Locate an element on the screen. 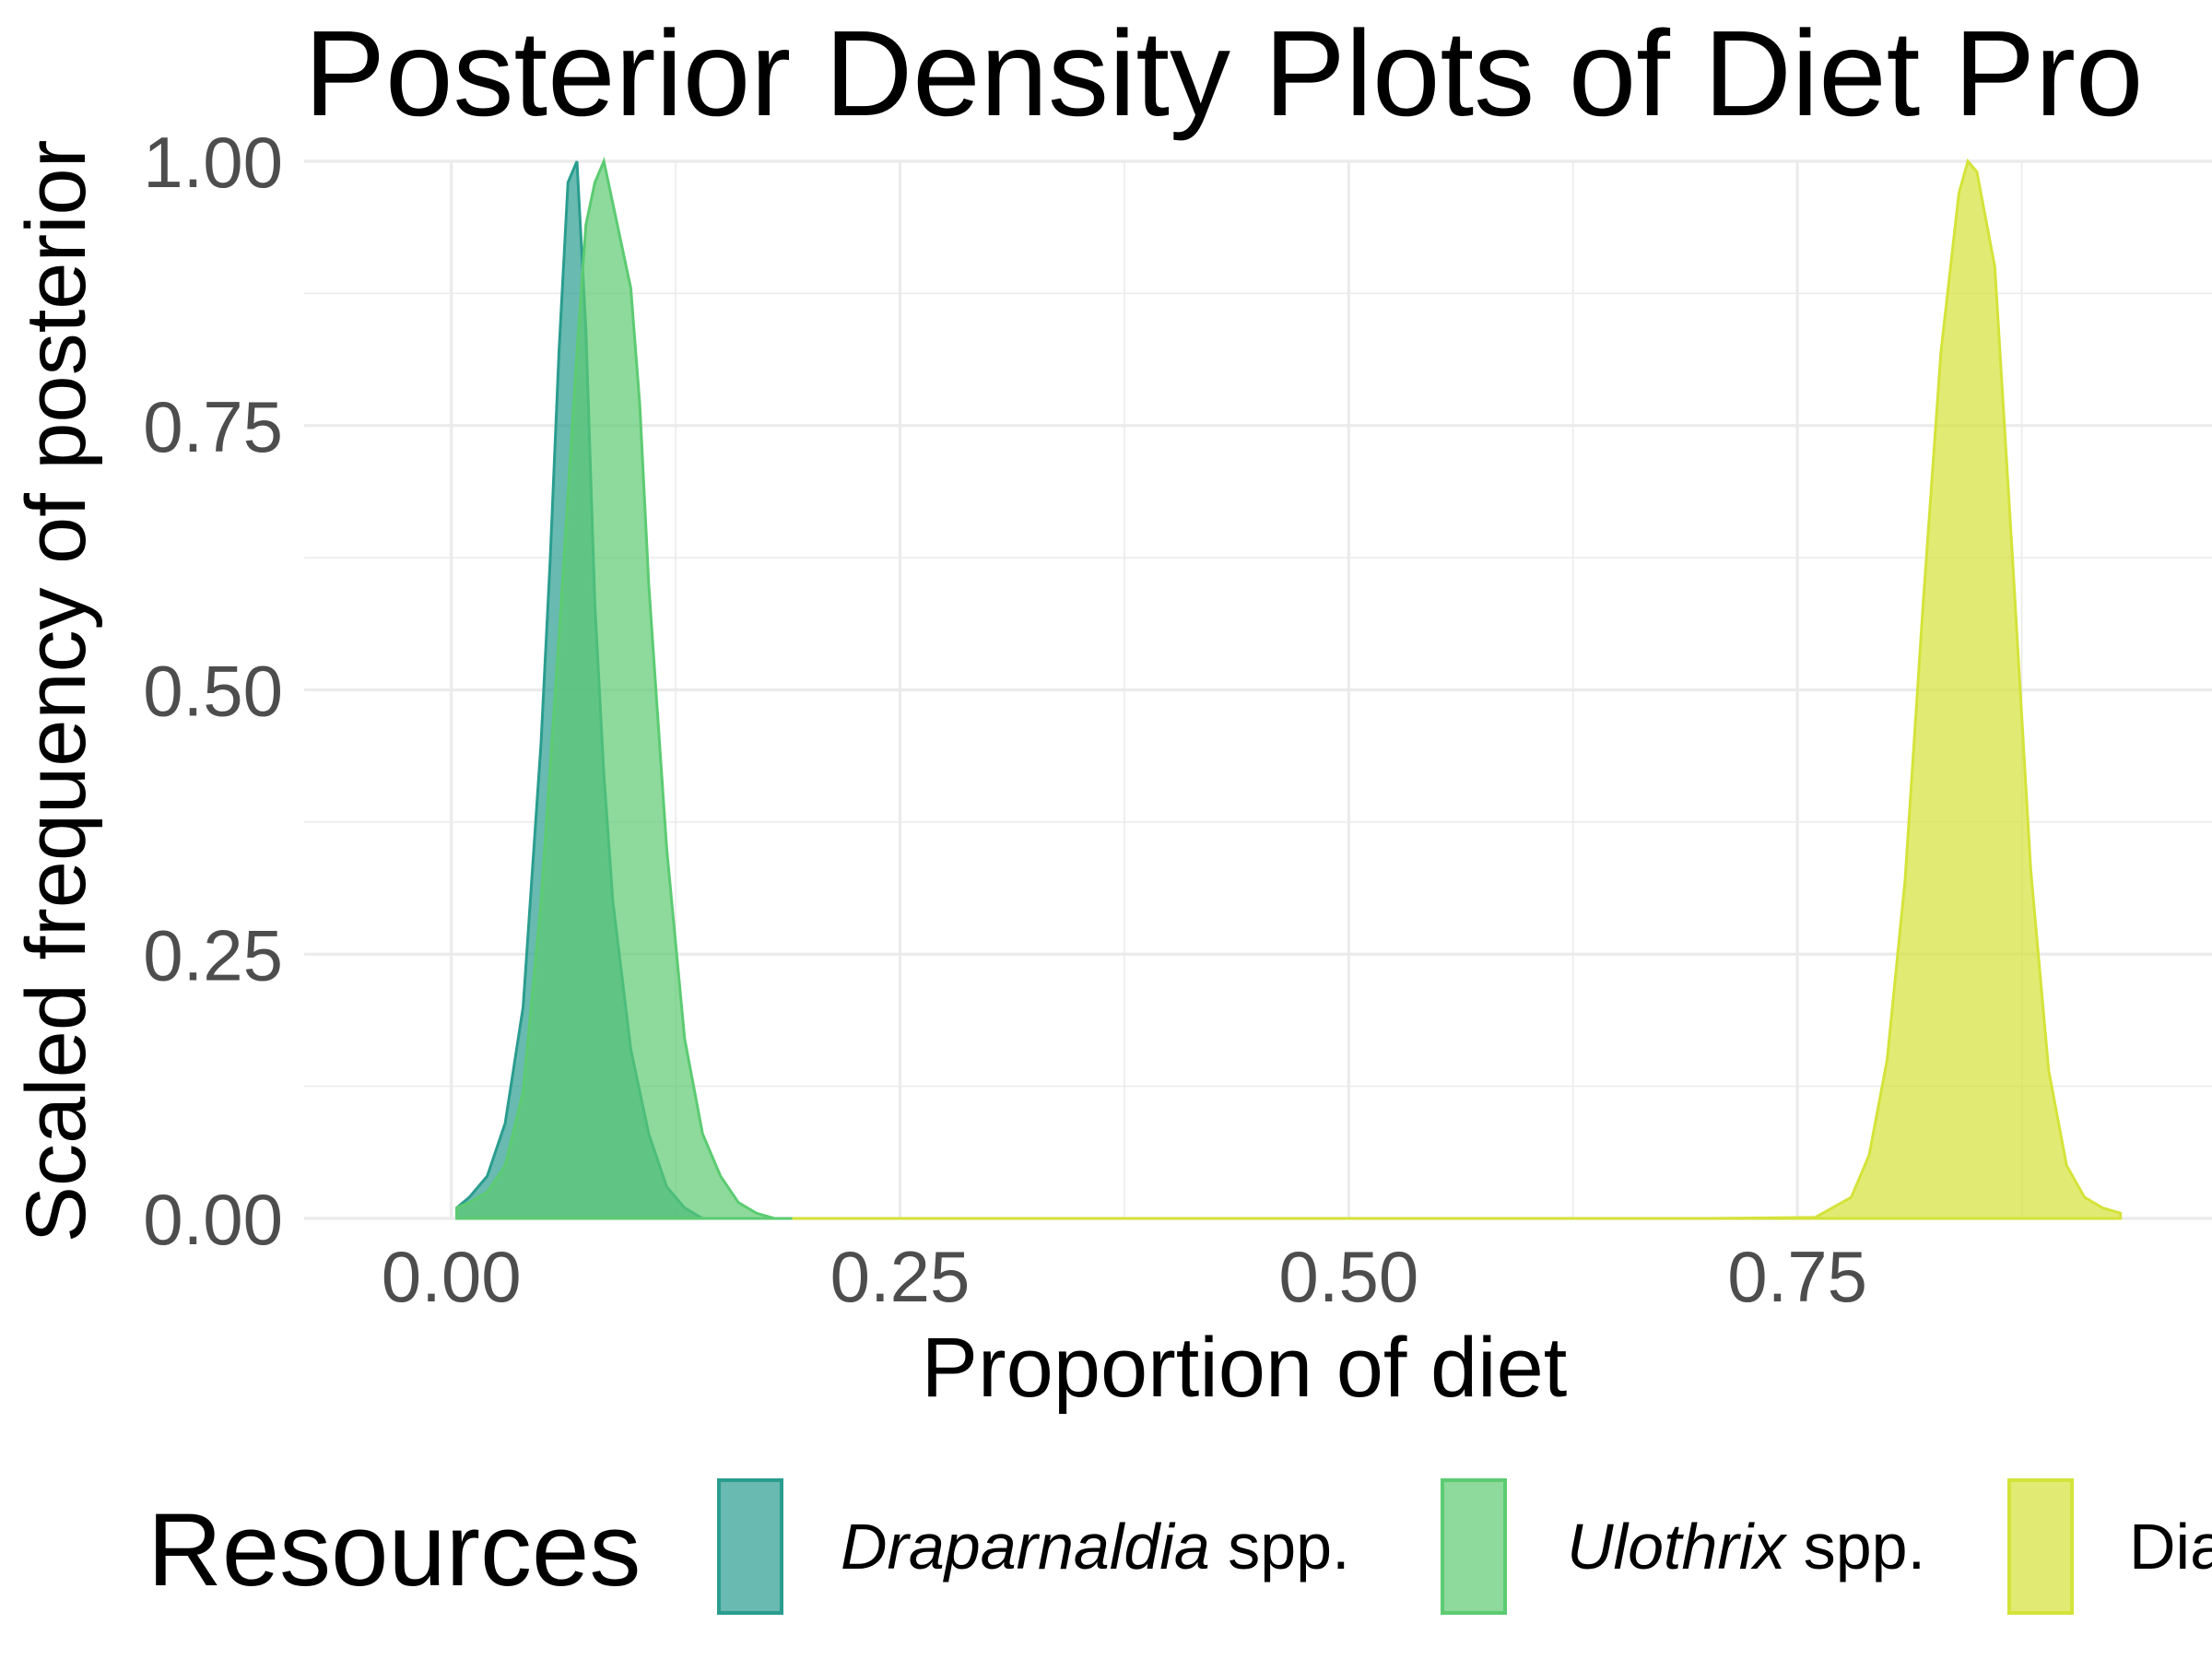 Image resolution: width=2212 pixels, height=1659 pixels. legend-label-italic: Draparnaldia is located at coordinates (1025, 1547).